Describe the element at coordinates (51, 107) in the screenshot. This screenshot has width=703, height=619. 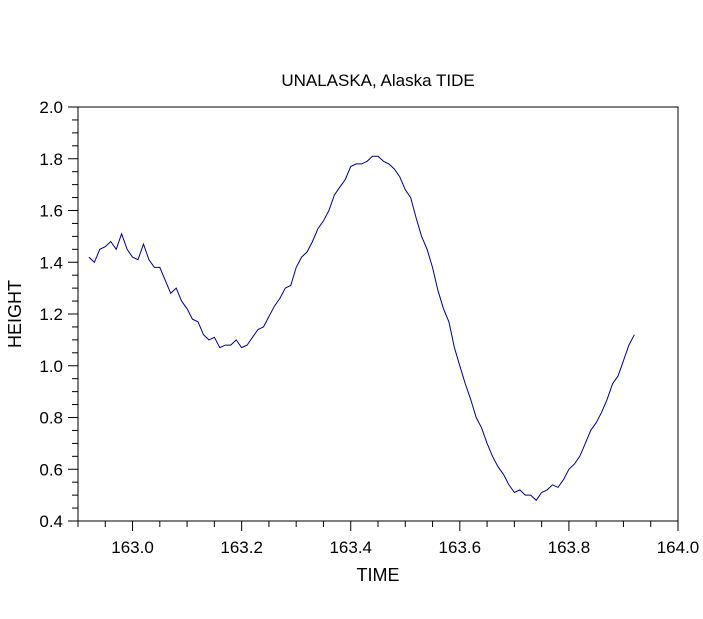
I see `y-tick-label: 2.0` at that location.